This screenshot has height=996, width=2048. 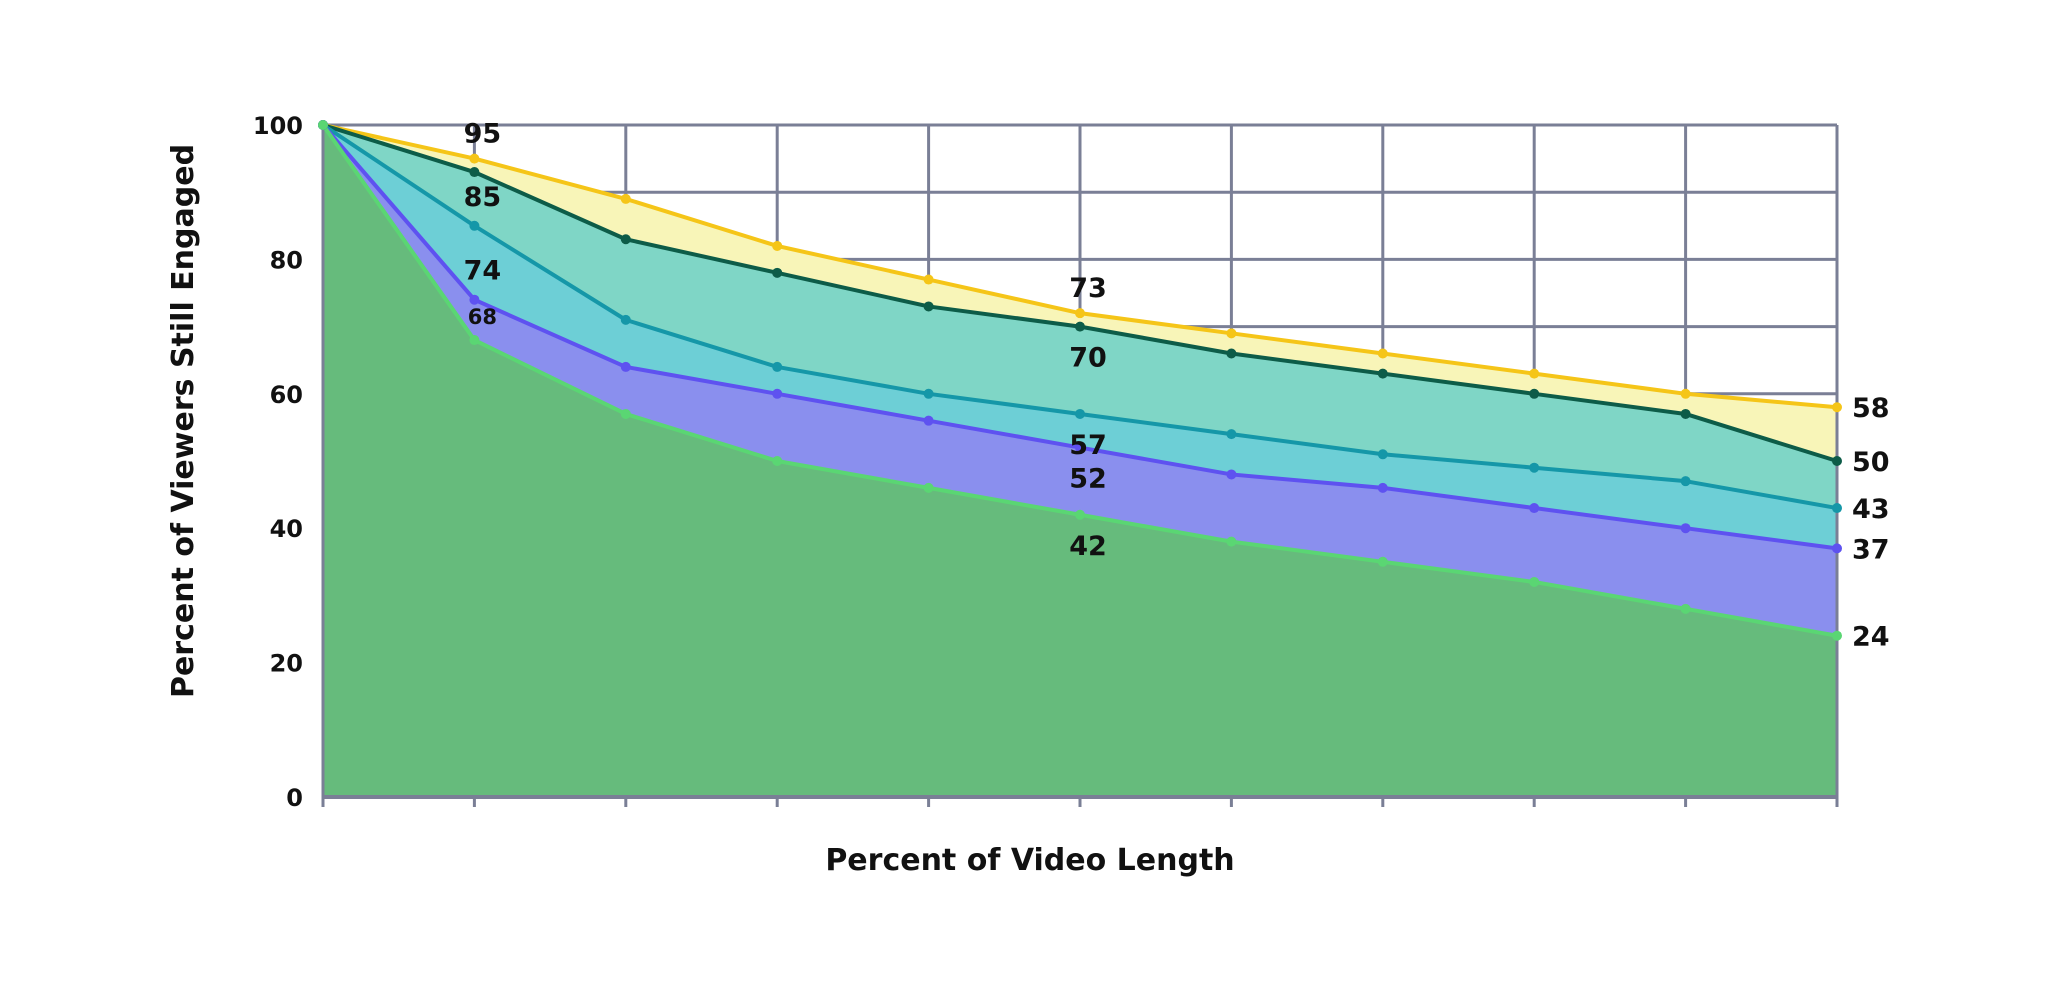 I want to click on data-label: 37, so click(x=1871, y=549).